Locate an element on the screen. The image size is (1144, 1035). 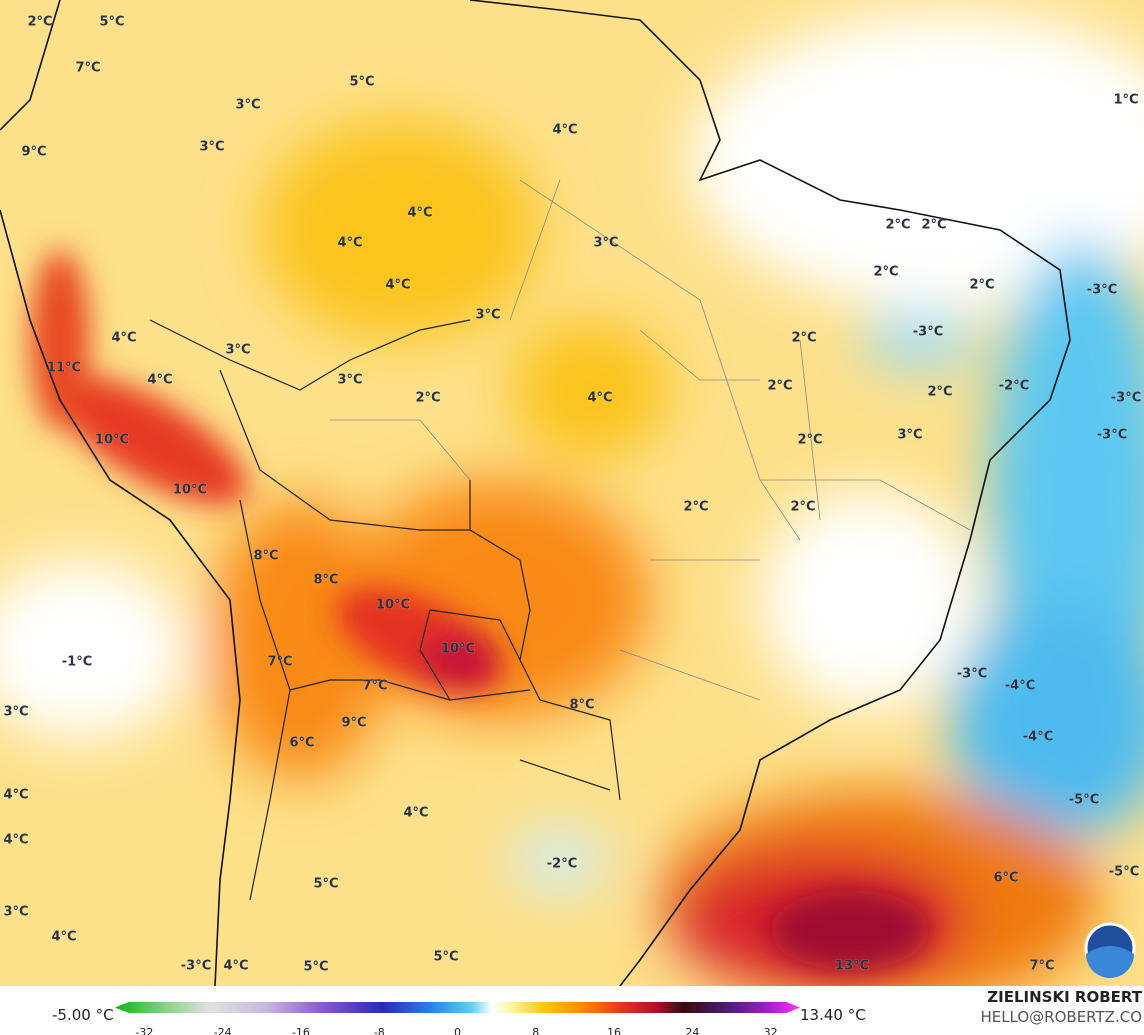
colorbar-max: 13.40 °C is located at coordinates (833, 1015).